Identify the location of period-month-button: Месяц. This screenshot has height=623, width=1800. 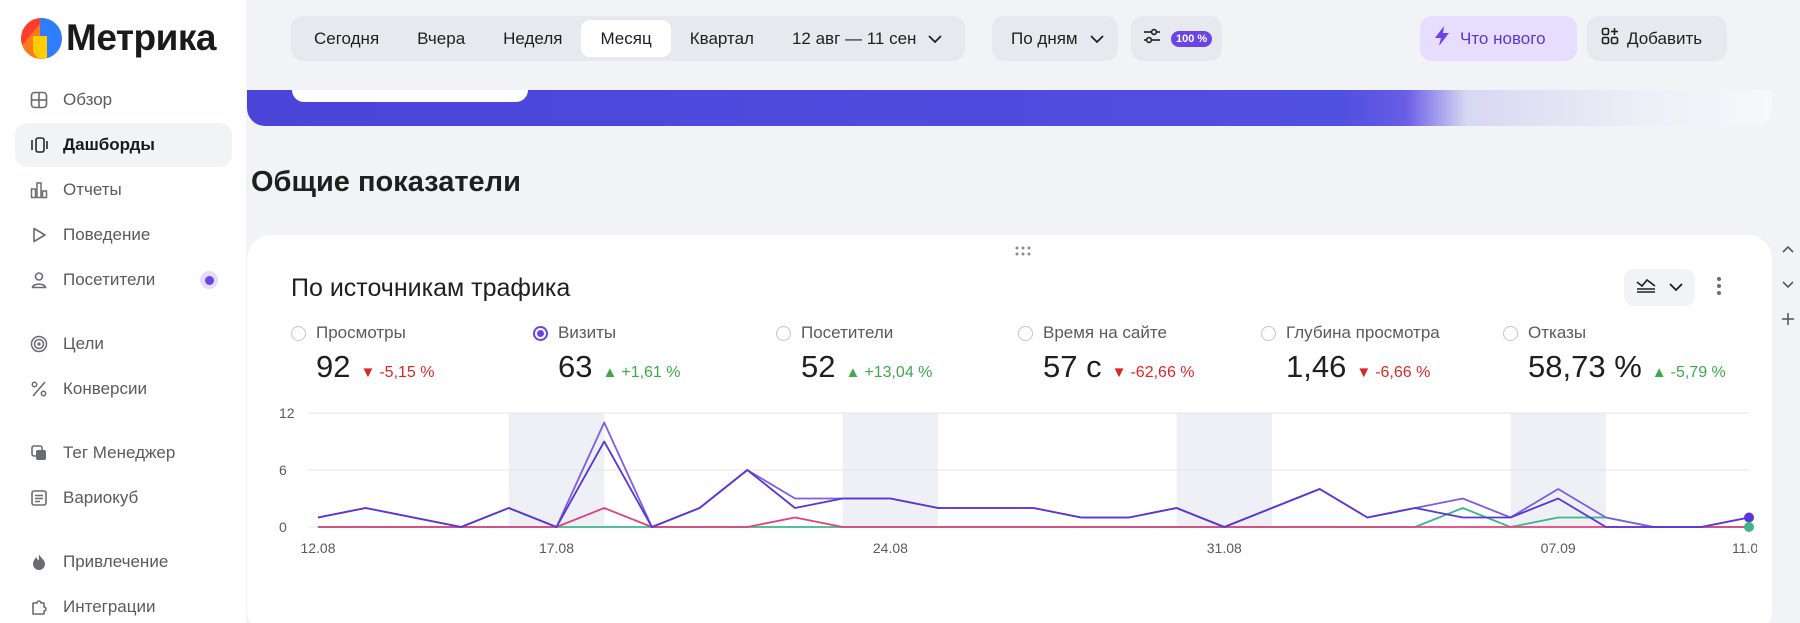
(626, 38).